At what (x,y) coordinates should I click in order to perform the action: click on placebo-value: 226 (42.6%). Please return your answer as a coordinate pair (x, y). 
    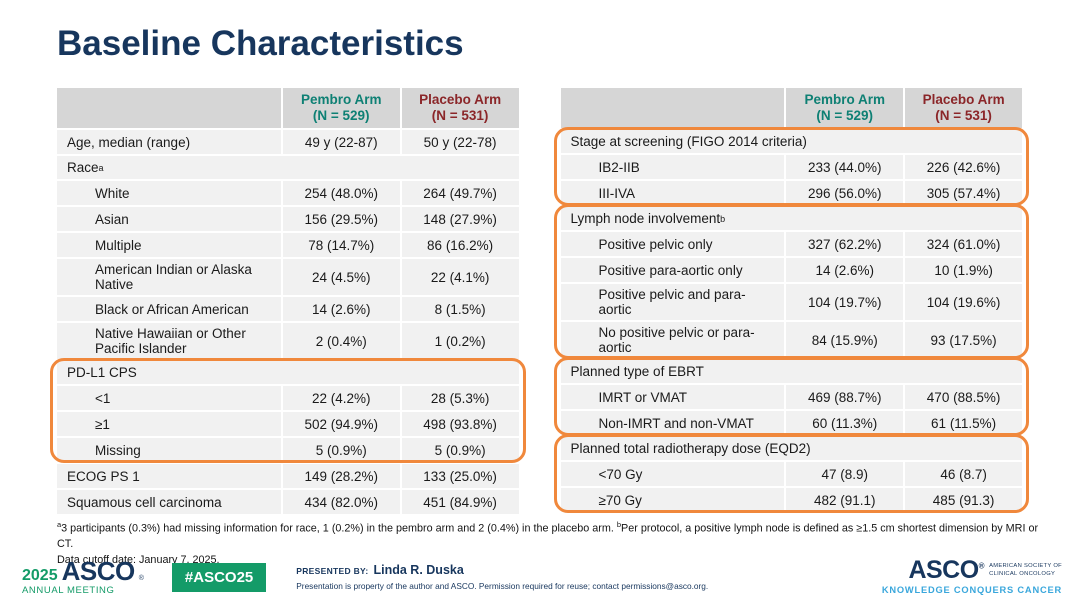
    Looking at the image, I should click on (963, 167).